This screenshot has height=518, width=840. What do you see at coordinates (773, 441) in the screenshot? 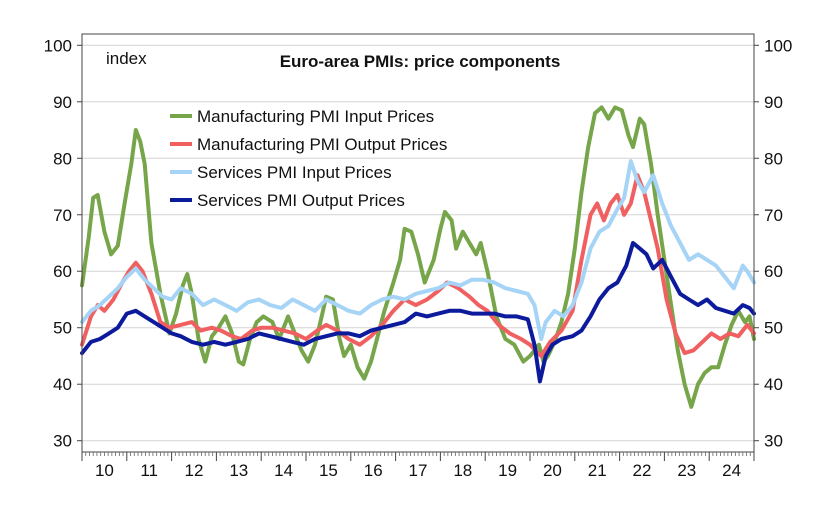
I see `y-tick-label-right: 30` at bounding box center [773, 441].